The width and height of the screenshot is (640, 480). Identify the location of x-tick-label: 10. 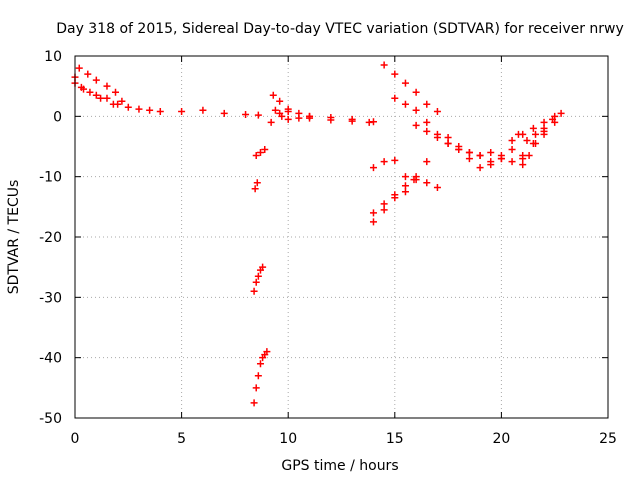
(288, 439).